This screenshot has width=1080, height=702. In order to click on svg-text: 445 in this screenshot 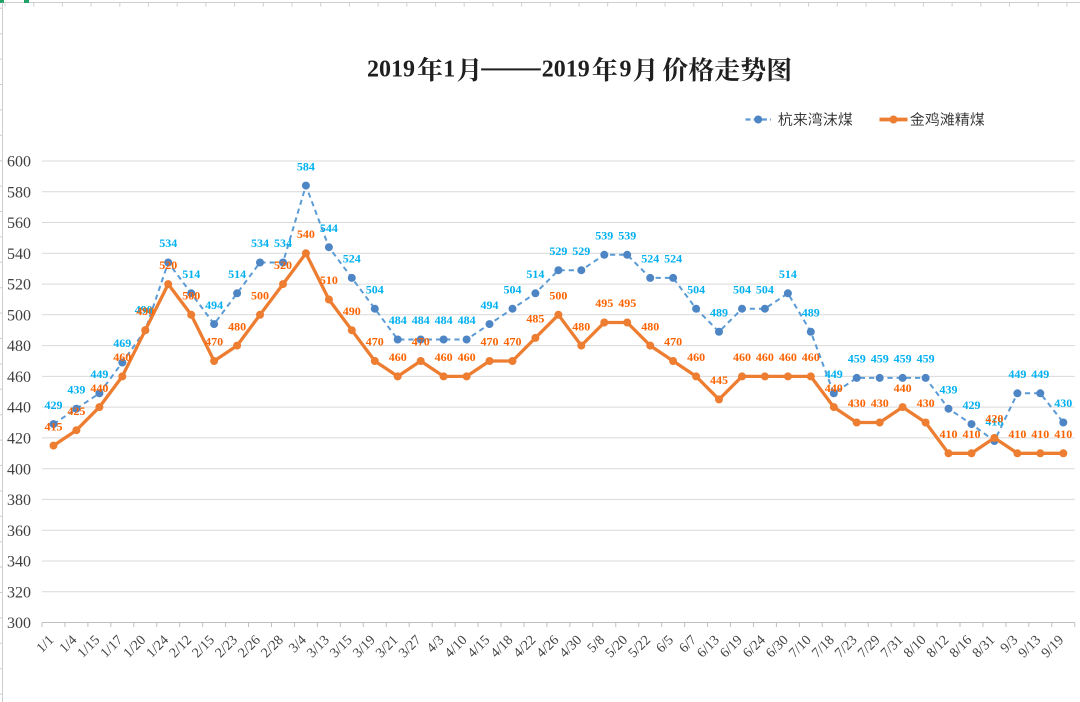, I will do `click(719, 380)`.